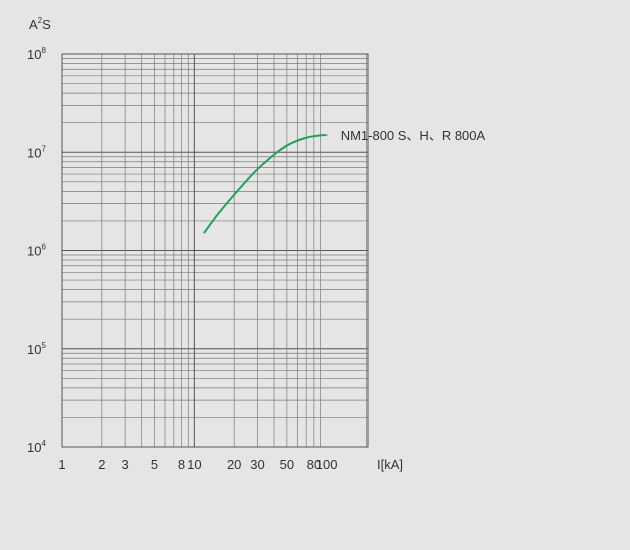 This screenshot has width=630, height=550. What do you see at coordinates (234, 464) in the screenshot?
I see `x-tick-label: 20` at bounding box center [234, 464].